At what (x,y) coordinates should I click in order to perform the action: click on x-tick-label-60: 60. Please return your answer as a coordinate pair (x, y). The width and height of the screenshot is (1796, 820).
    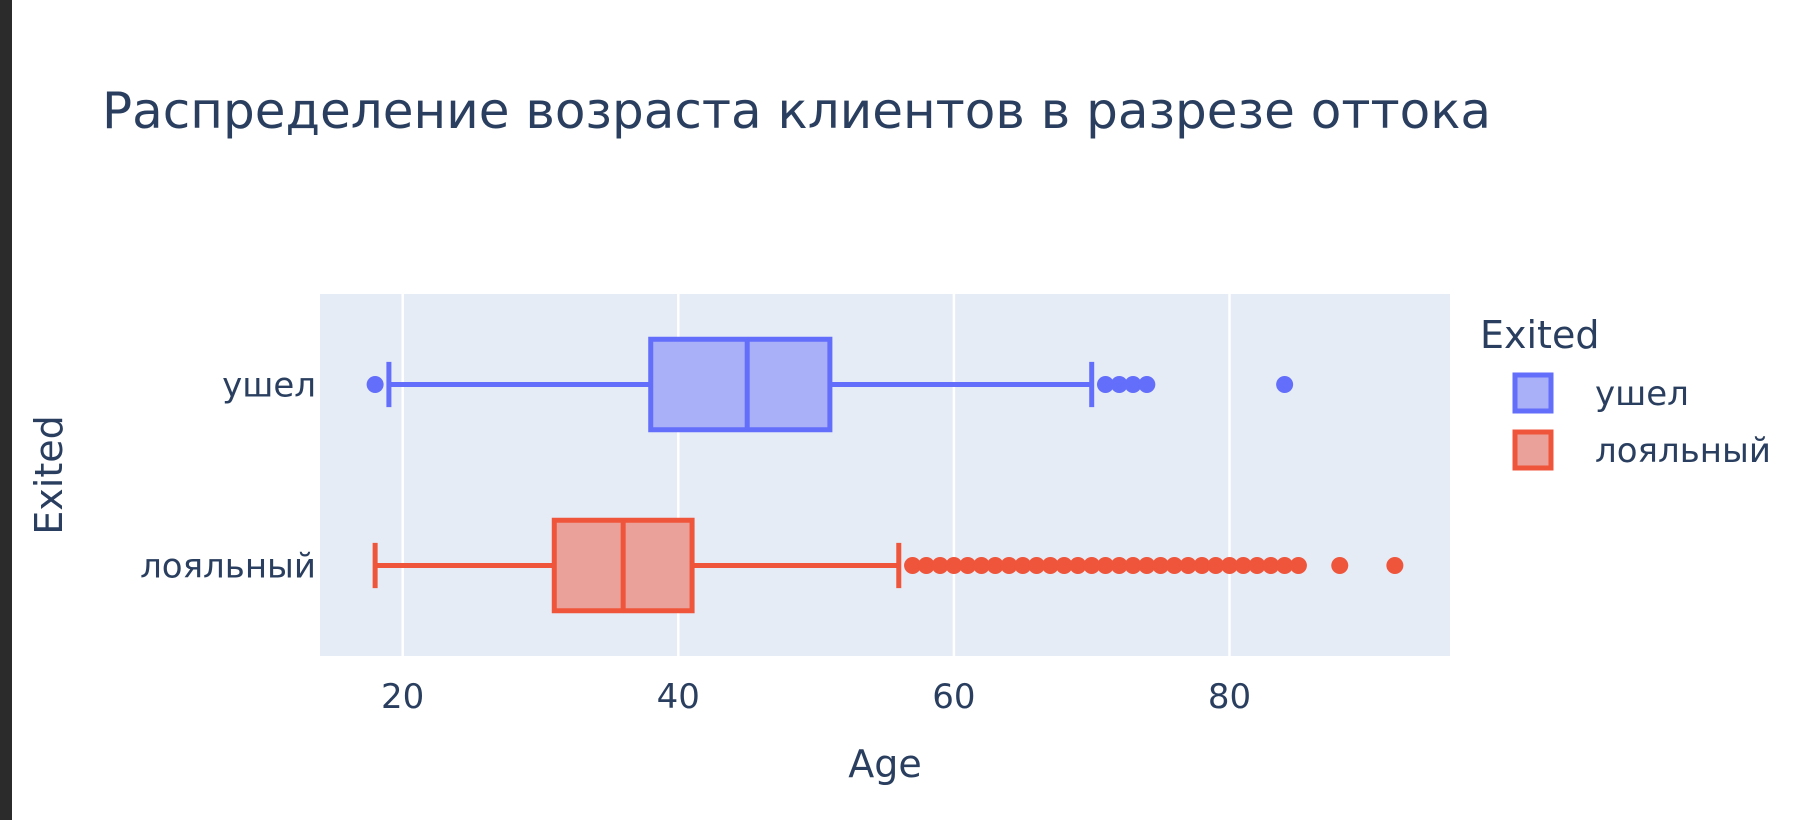
    Looking at the image, I should click on (953, 697).